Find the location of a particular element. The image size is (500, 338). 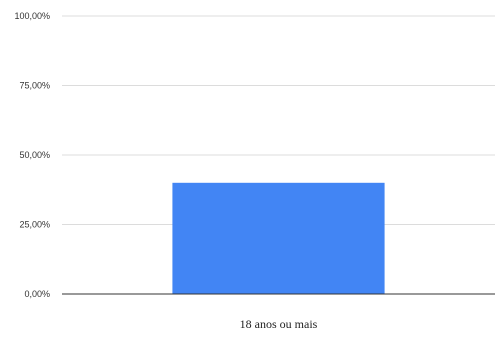

x-axis-labels: 18 anos ou mais is located at coordinates (279, 324).